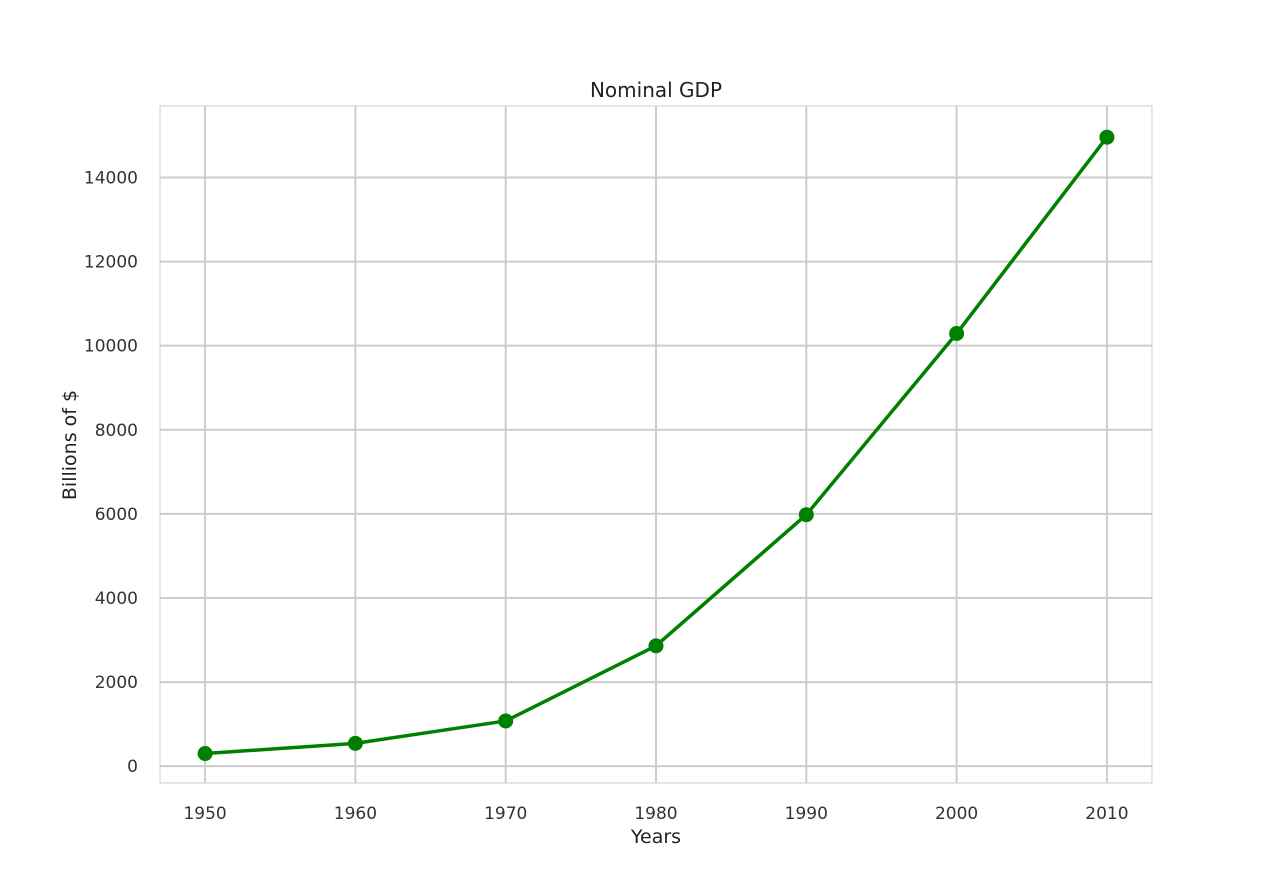  Describe the element at coordinates (1106, 814) in the screenshot. I see `x-tick-label: 2010` at that location.